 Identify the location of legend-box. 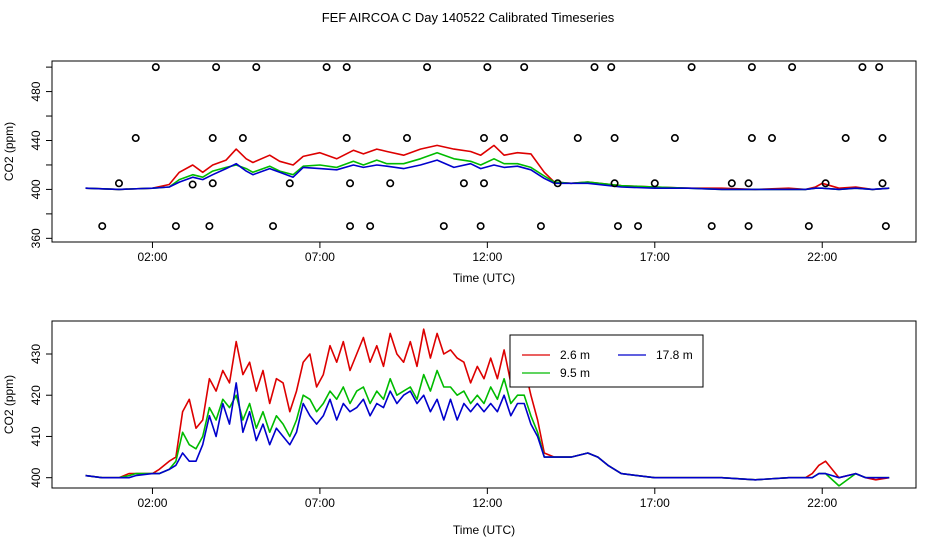
(606, 361).